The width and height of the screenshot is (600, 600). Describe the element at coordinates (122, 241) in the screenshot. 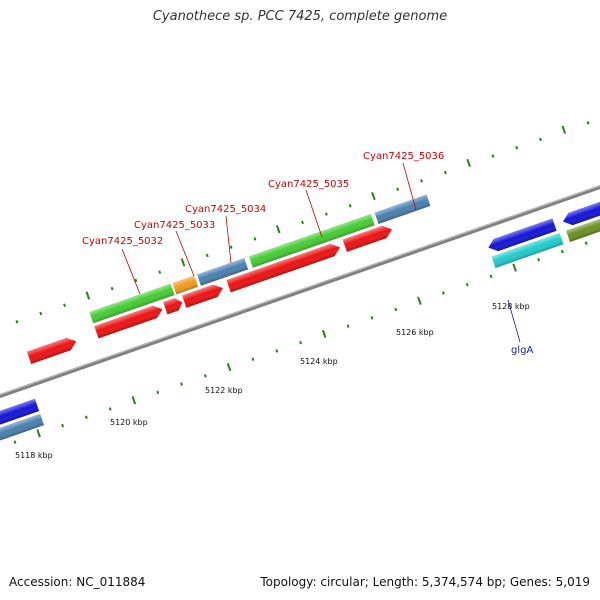

I see `label-cyan7425-5032: Cyan7425_5032` at that location.